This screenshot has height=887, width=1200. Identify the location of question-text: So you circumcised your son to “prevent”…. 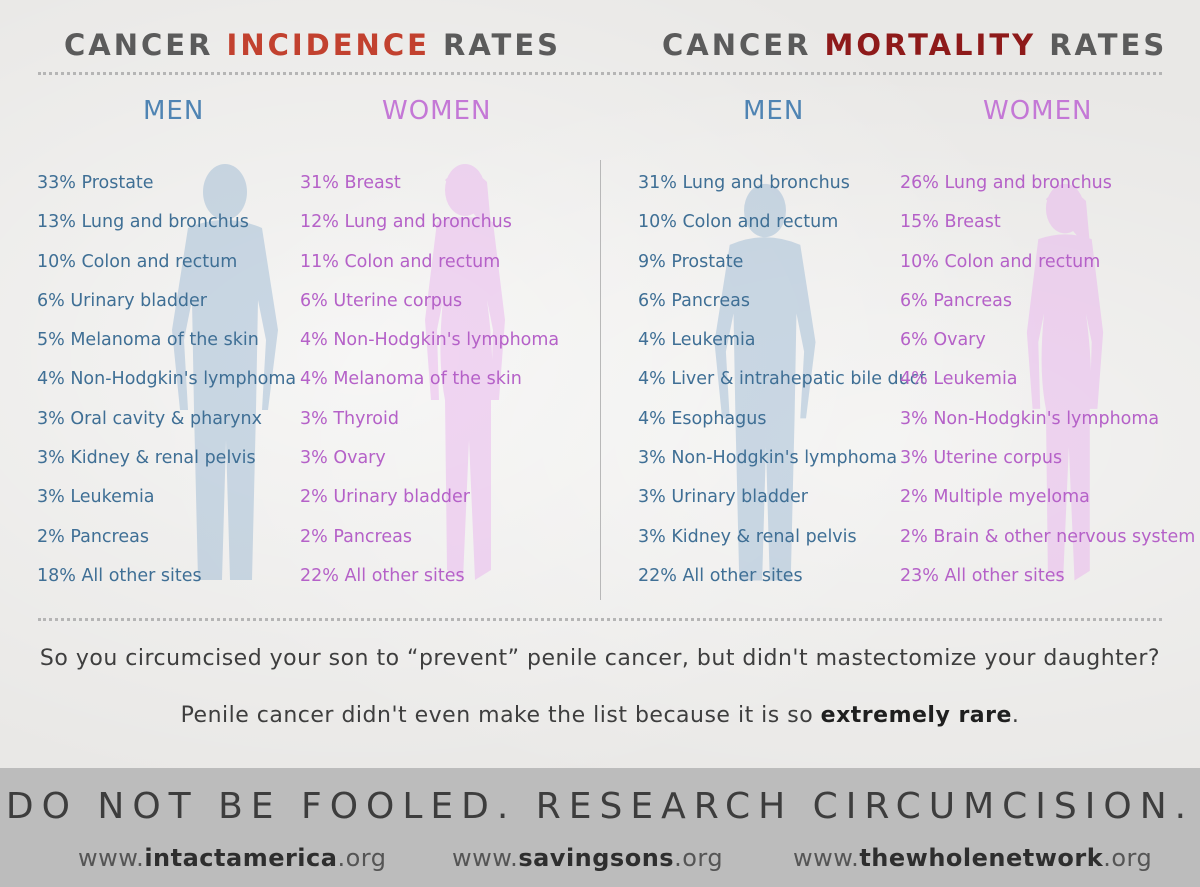
(600, 658).